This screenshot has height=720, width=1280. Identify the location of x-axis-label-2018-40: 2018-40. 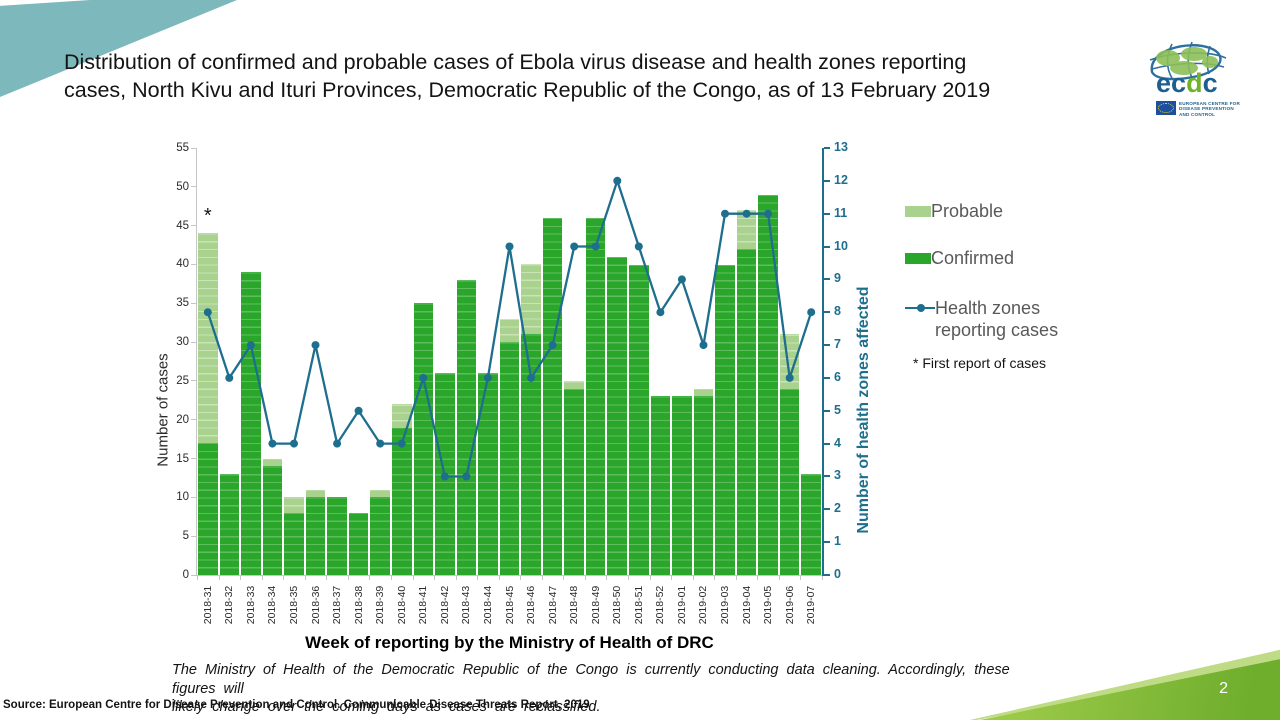
(401, 605).